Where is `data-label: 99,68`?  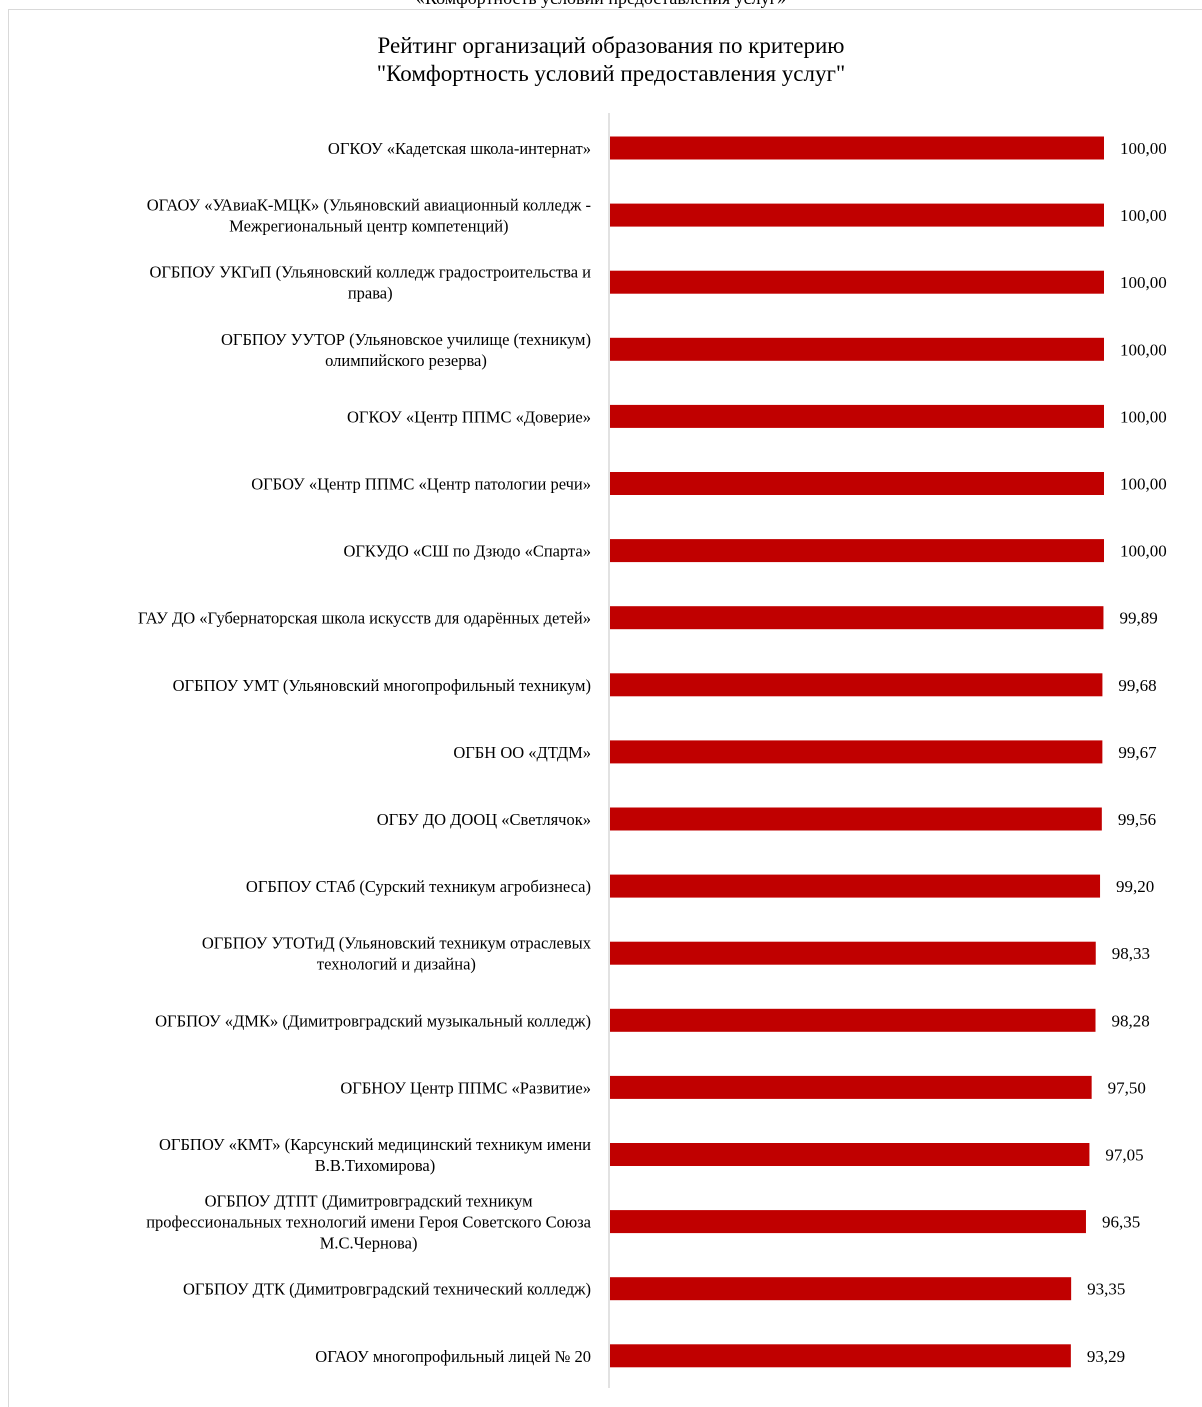
data-label: 99,68 is located at coordinates (1137, 685).